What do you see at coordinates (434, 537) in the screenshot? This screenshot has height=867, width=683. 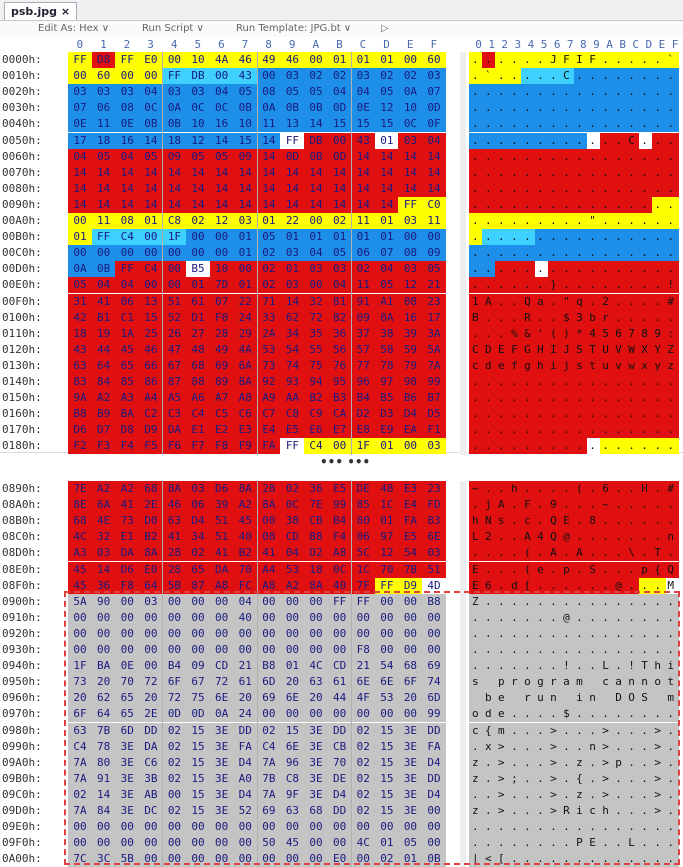 I see `hex-byte: 6E` at bounding box center [434, 537].